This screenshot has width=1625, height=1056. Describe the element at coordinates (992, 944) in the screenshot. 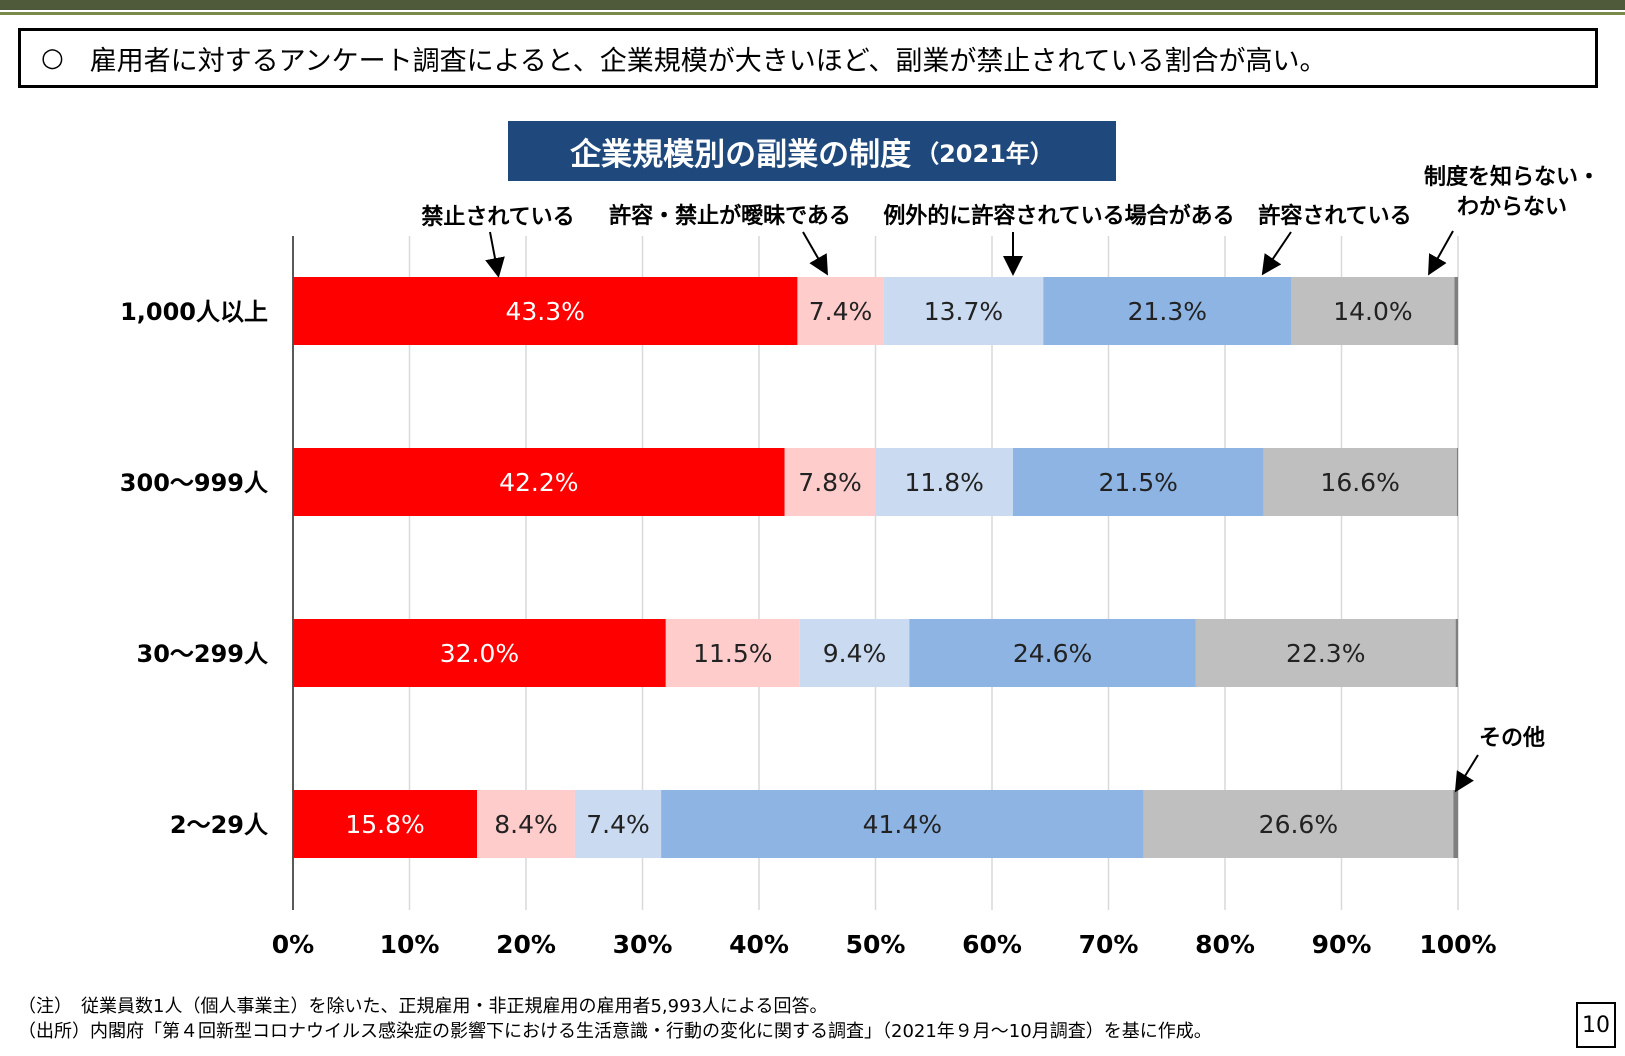

I see `x-tick-label: 60%` at that location.